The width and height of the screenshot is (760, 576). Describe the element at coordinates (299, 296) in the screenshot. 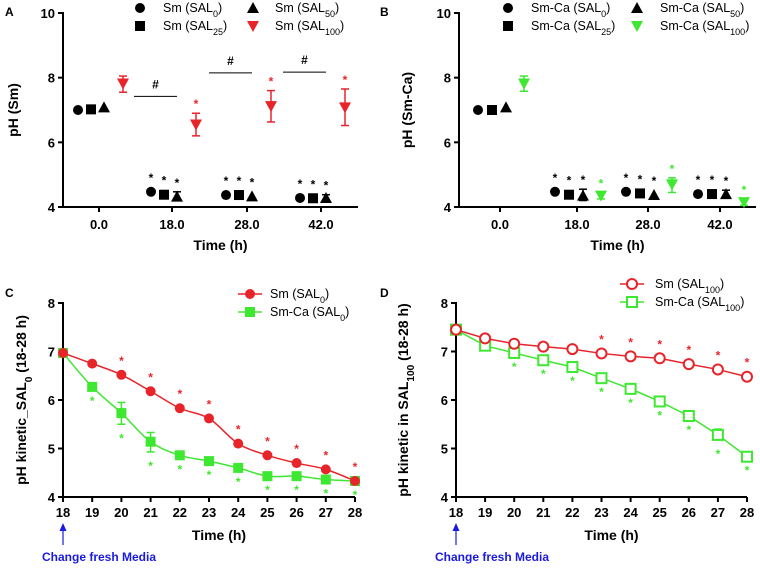

I see `legend-label: Sm (SAL0)` at that location.